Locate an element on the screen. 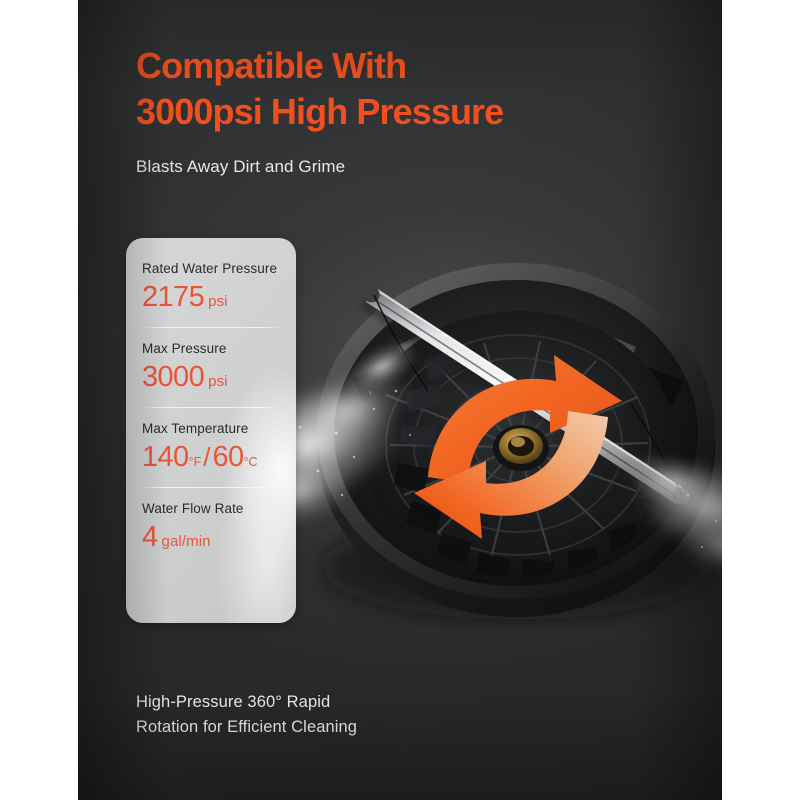  spec-value: 3000 psi is located at coordinates (211, 377).